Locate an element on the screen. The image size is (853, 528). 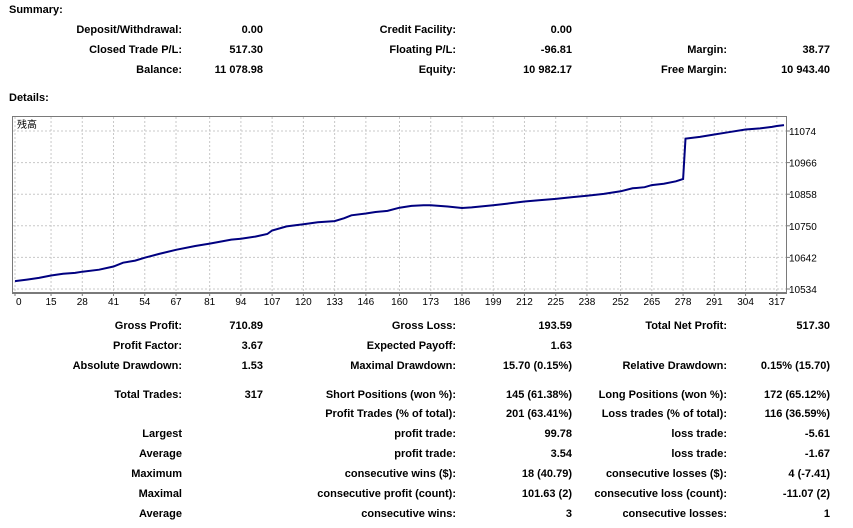
x-tick-label-15: 199 is located at coordinates (493, 302).